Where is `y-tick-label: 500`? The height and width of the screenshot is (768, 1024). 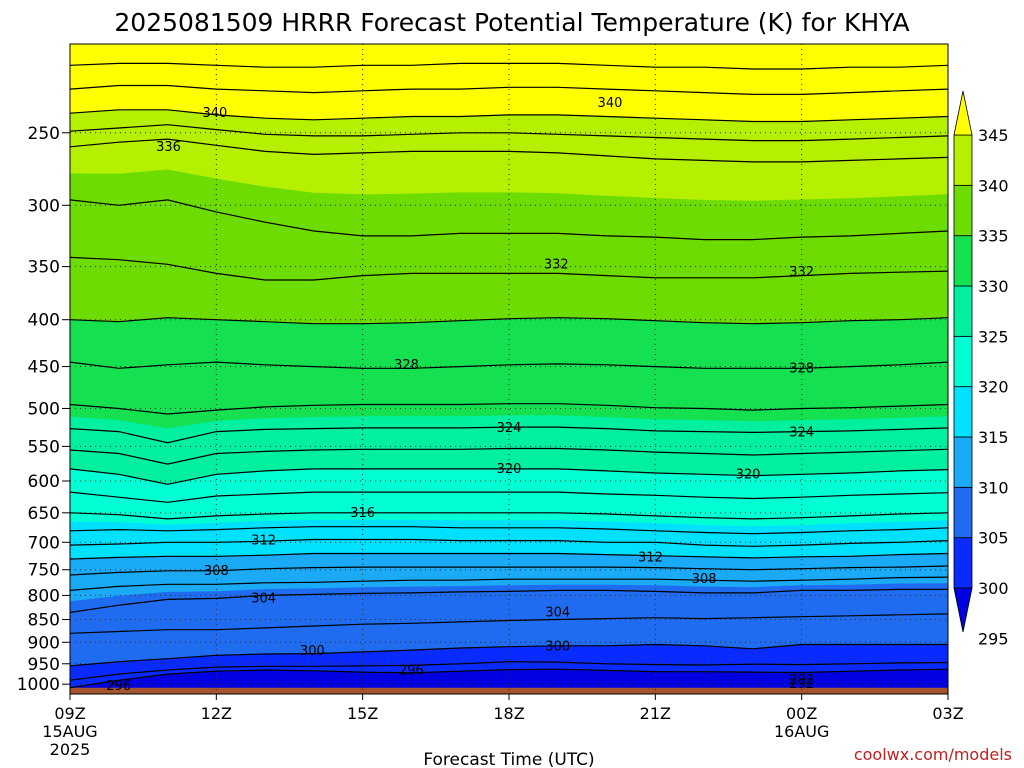
y-tick-label: 500 is located at coordinates (44, 409).